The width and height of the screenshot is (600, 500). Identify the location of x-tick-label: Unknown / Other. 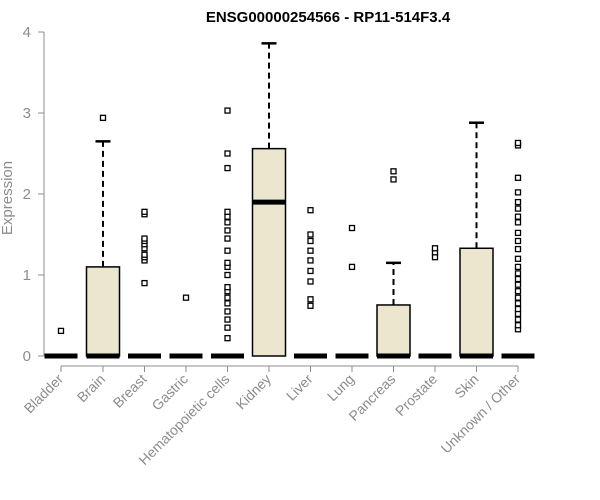
(481, 414).